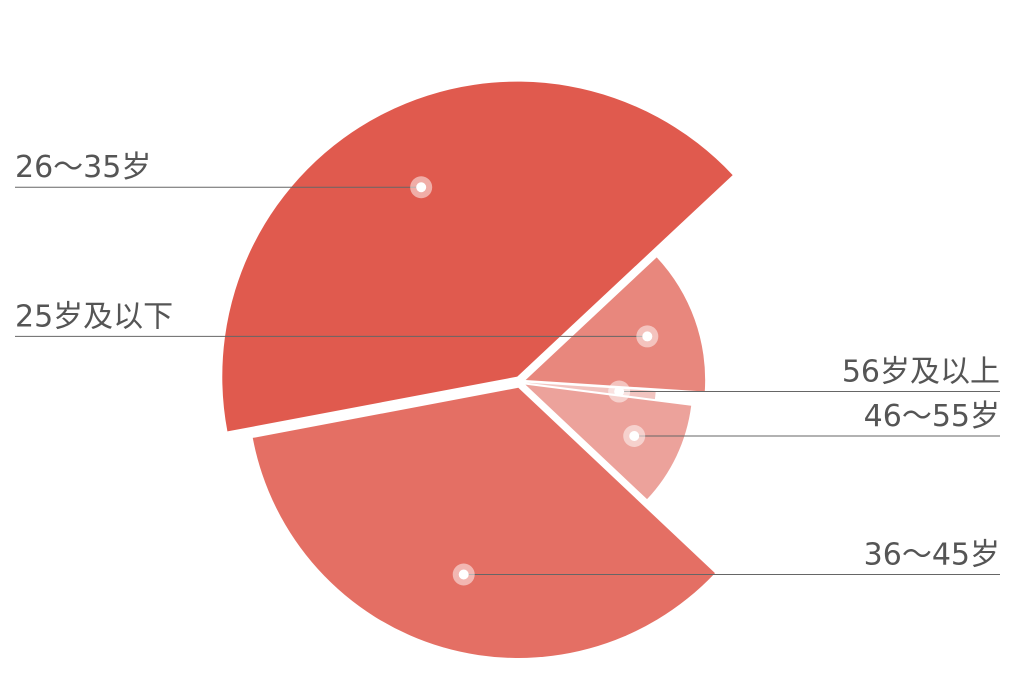 This screenshot has width=1024, height=695. I want to click on slice-label: 26～35岁, so click(83, 167).